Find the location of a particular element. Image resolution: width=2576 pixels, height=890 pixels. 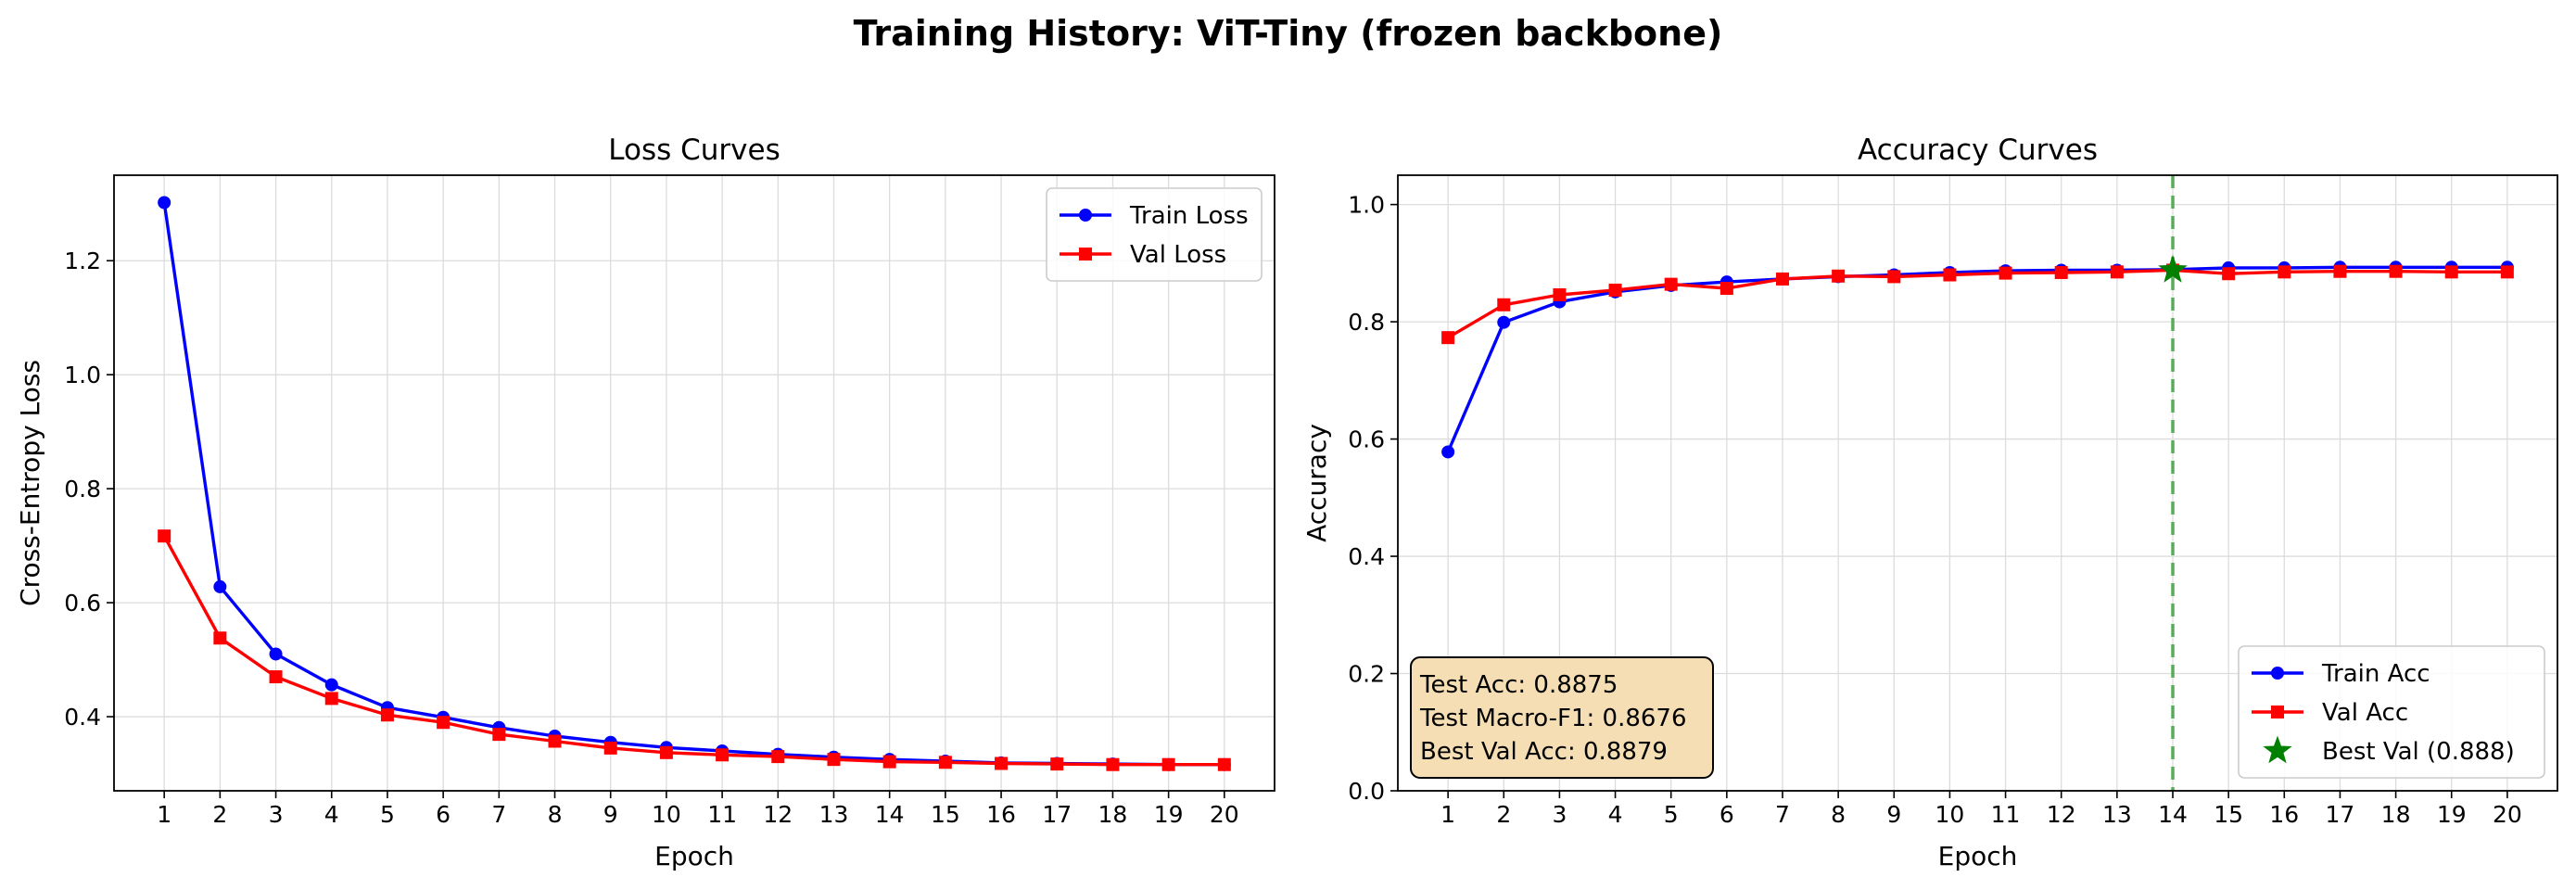

x-tick-label: 5 is located at coordinates (1671, 814).